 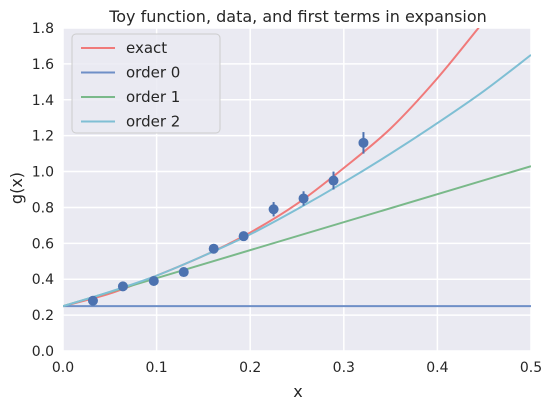 I want to click on x-tick-label: 0.3, so click(x=344, y=368).